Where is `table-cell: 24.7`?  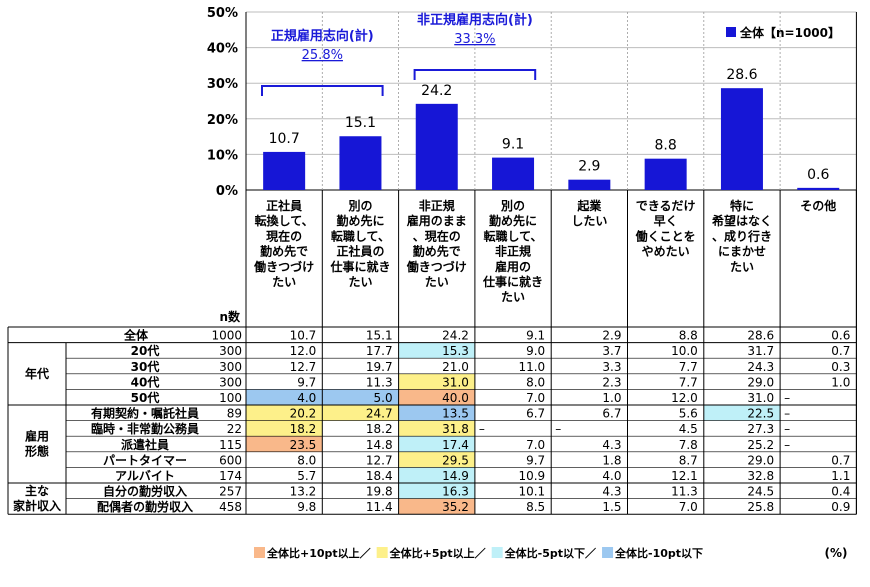
table-cell: 24.7 is located at coordinates (379, 414).